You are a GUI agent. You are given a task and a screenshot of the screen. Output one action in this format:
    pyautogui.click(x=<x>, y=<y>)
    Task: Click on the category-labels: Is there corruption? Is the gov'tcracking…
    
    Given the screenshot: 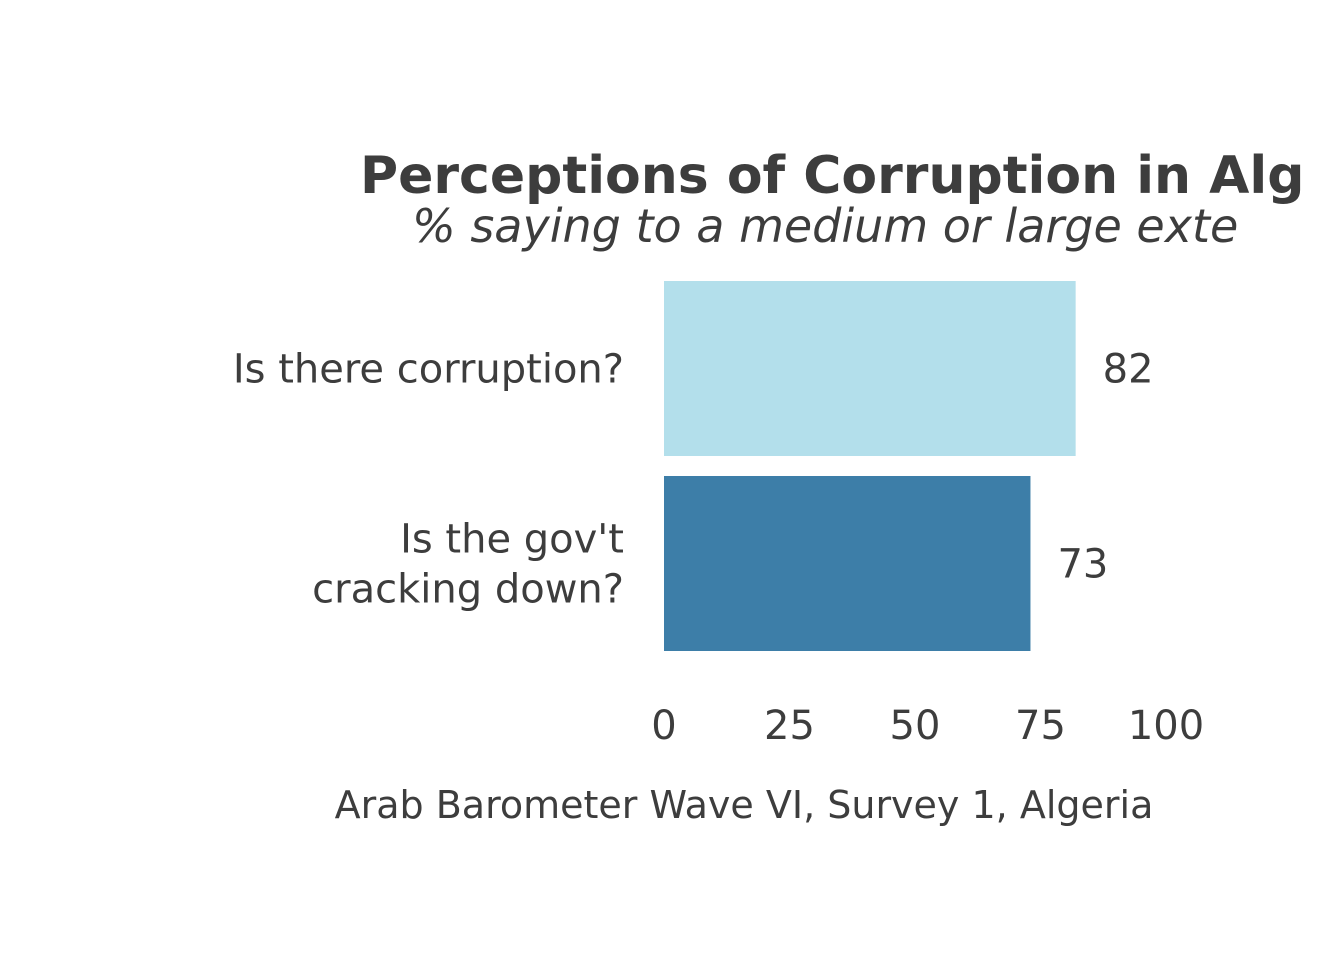 What is the action you would take?
    pyautogui.click(x=428, y=480)
    